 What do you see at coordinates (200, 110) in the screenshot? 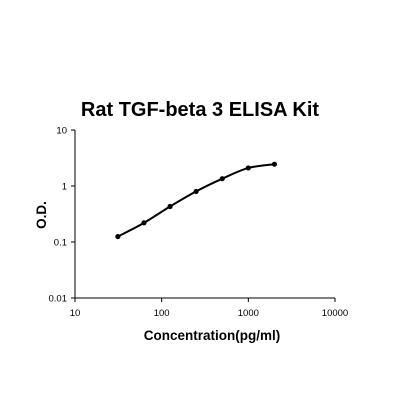
I see `chart-title: Rat TGF-beta 3 ELISA Kit` at bounding box center [200, 110].